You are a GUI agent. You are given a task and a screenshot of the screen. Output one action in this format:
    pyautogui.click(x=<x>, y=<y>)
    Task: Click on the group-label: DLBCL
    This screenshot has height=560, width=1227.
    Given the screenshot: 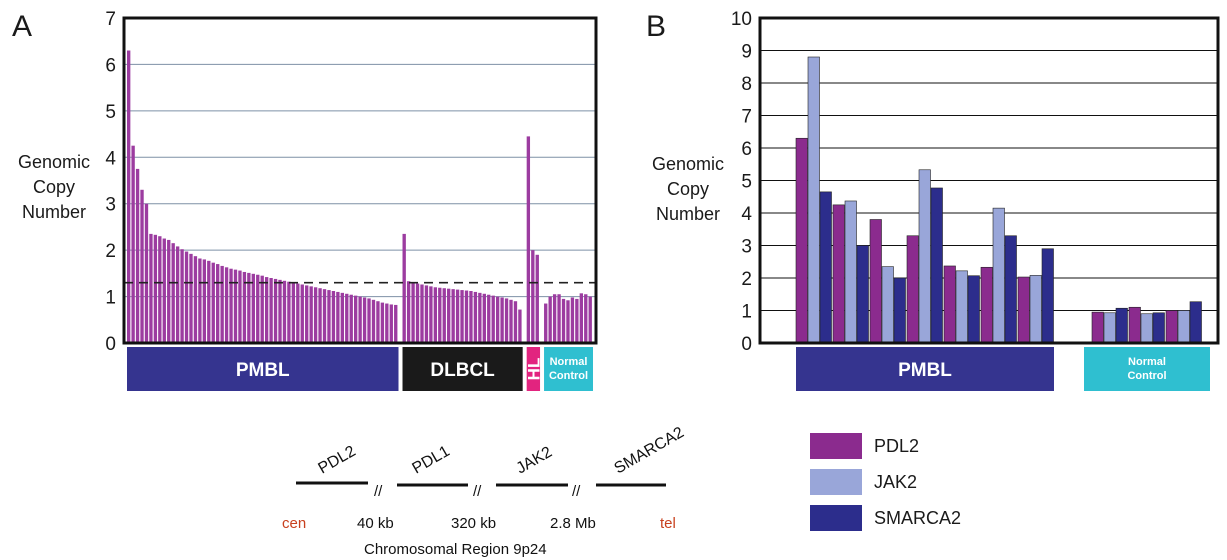 What is the action you would take?
    pyautogui.click(x=462, y=370)
    